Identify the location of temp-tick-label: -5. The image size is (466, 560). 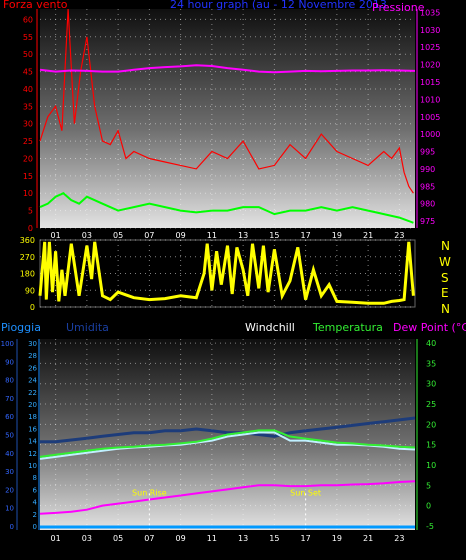
(430, 526).